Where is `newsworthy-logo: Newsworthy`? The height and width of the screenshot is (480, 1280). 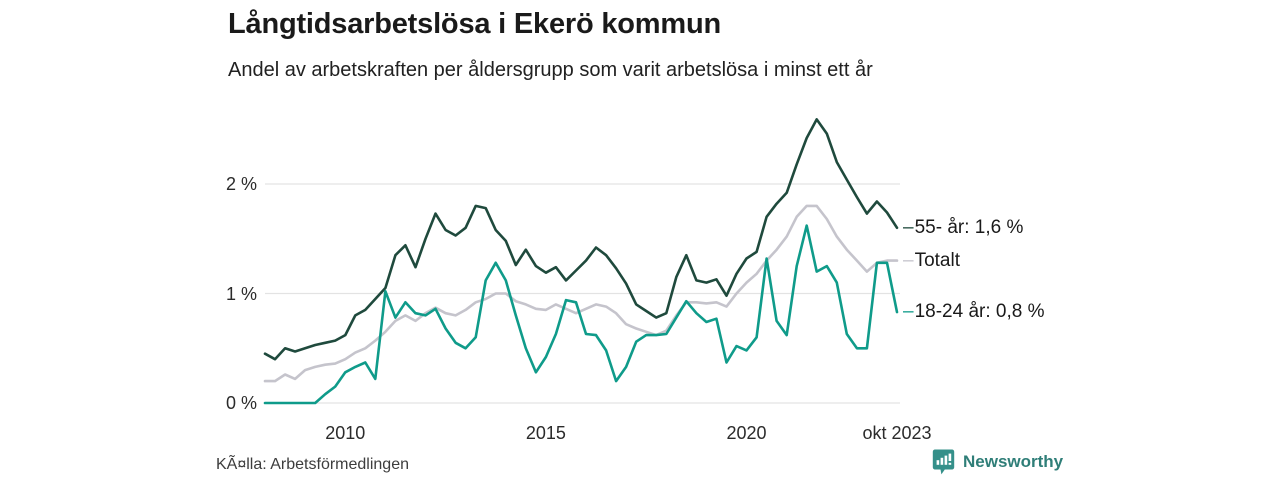 newsworthy-logo: Newsworthy is located at coordinates (997, 462).